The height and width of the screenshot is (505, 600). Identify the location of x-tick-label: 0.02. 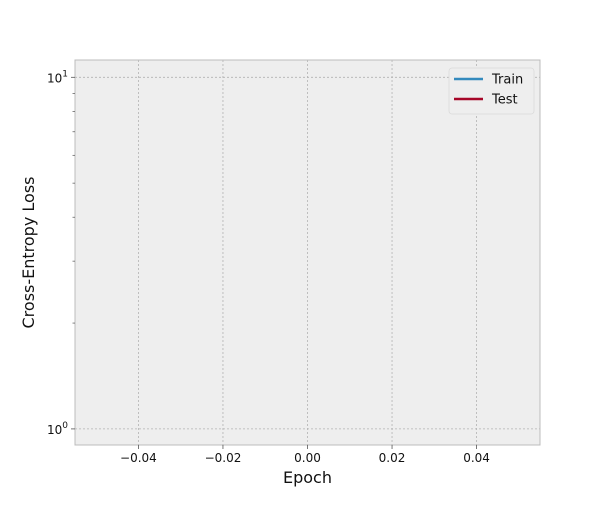
(392, 458).